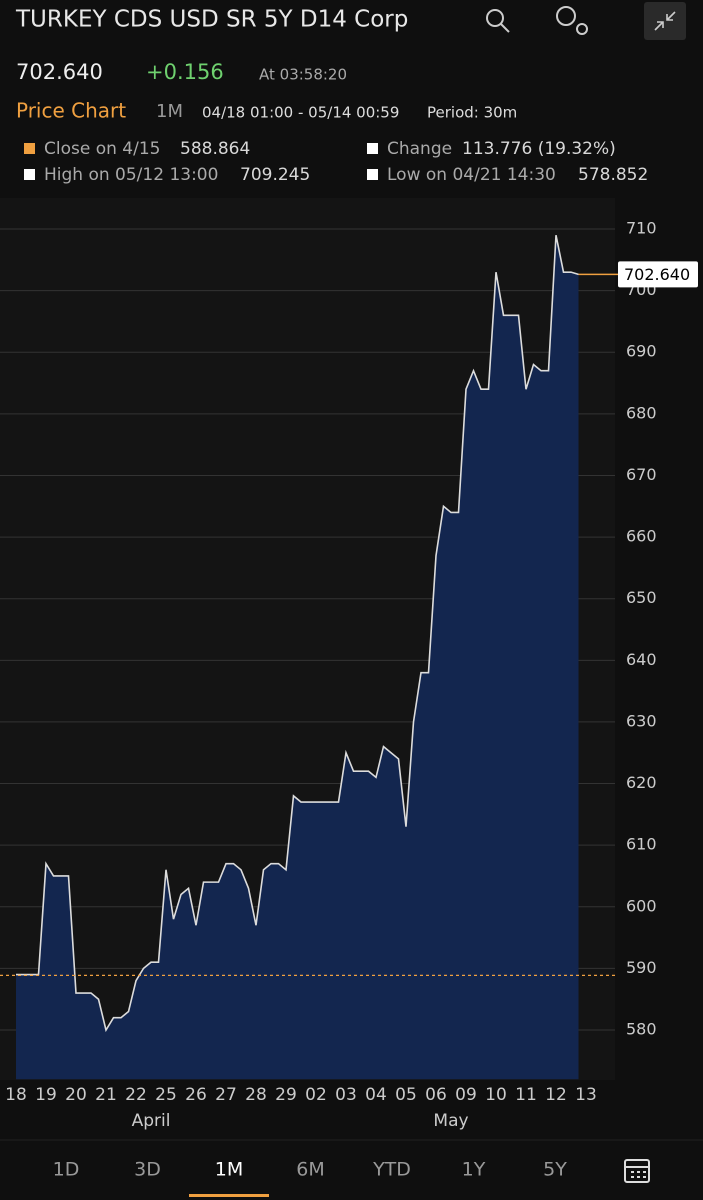 The width and height of the screenshot is (703, 1200). What do you see at coordinates (211, 20) in the screenshot?
I see `title: TURKEY CDS USD SR 5Y D14 Corp` at bounding box center [211, 20].